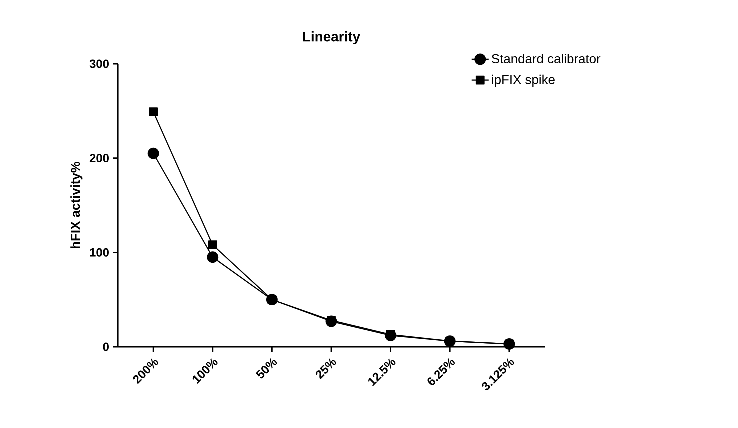  Describe the element at coordinates (99, 252) in the screenshot. I see `y-tick-label: 100` at that location.